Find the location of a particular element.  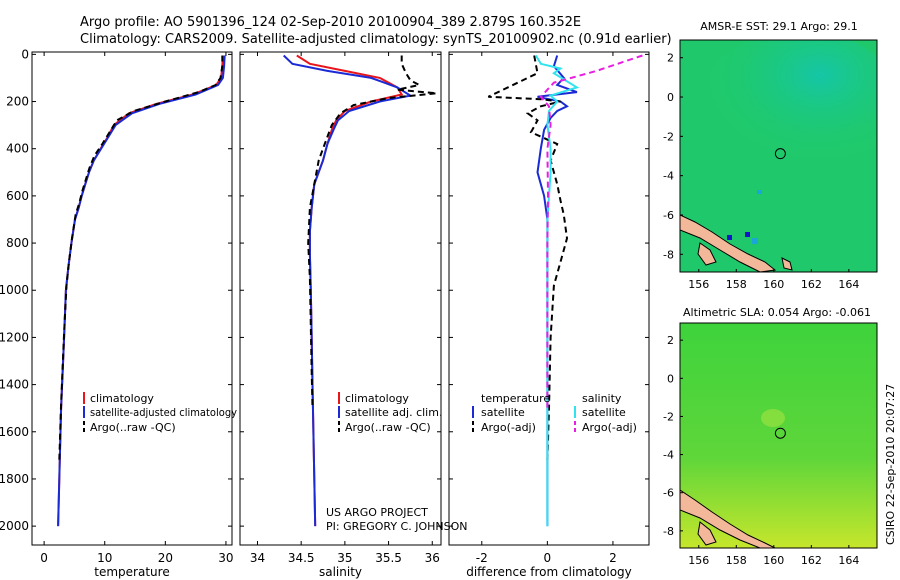

x-tick-label: 35.5 is located at coordinates (388, 558).